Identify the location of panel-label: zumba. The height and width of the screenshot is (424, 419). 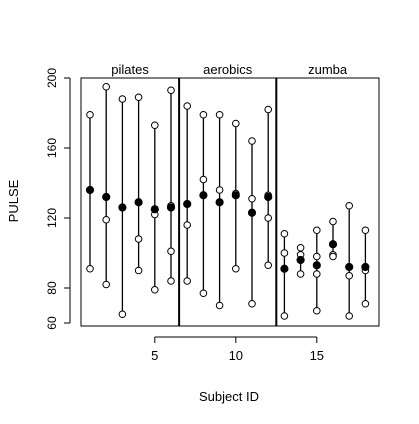
(328, 69).